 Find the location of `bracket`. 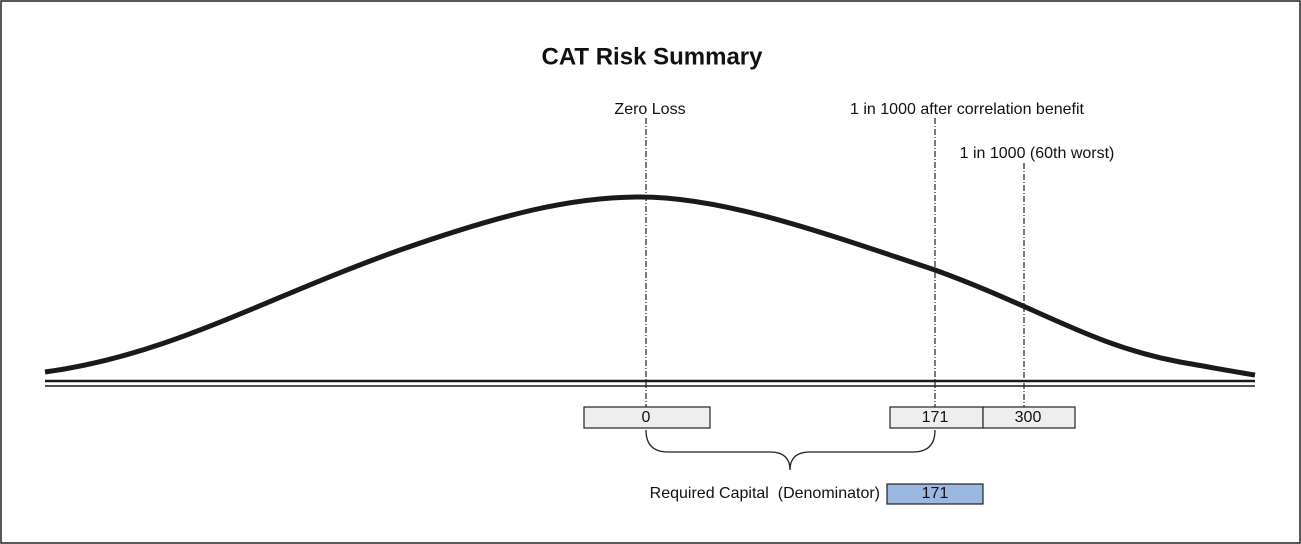

bracket is located at coordinates (790, 450).